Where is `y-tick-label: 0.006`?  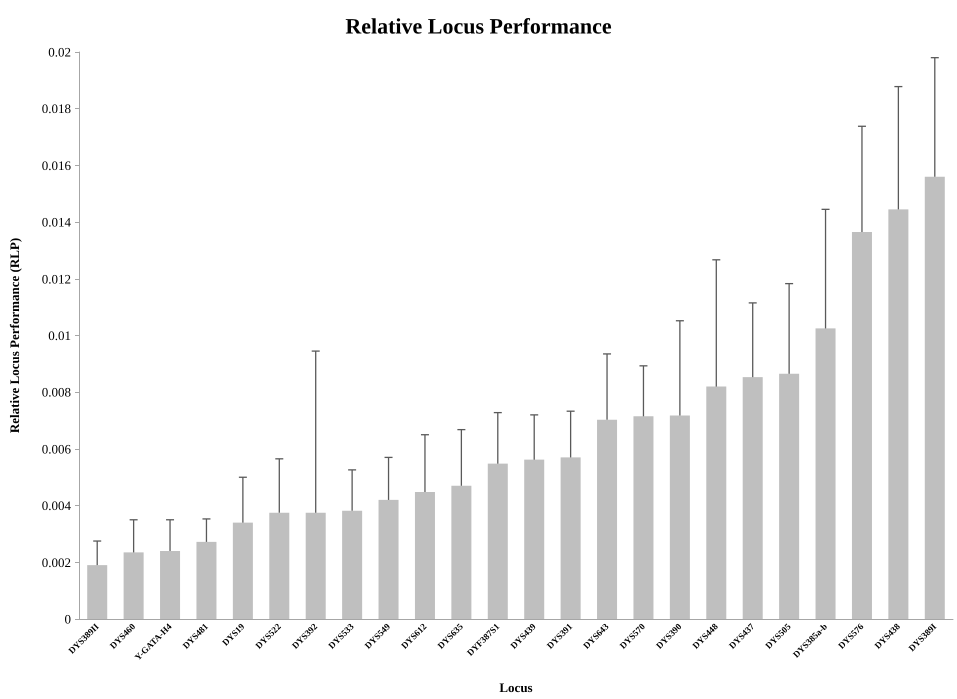
y-tick-label: 0.006 is located at coordinates (57, 448).